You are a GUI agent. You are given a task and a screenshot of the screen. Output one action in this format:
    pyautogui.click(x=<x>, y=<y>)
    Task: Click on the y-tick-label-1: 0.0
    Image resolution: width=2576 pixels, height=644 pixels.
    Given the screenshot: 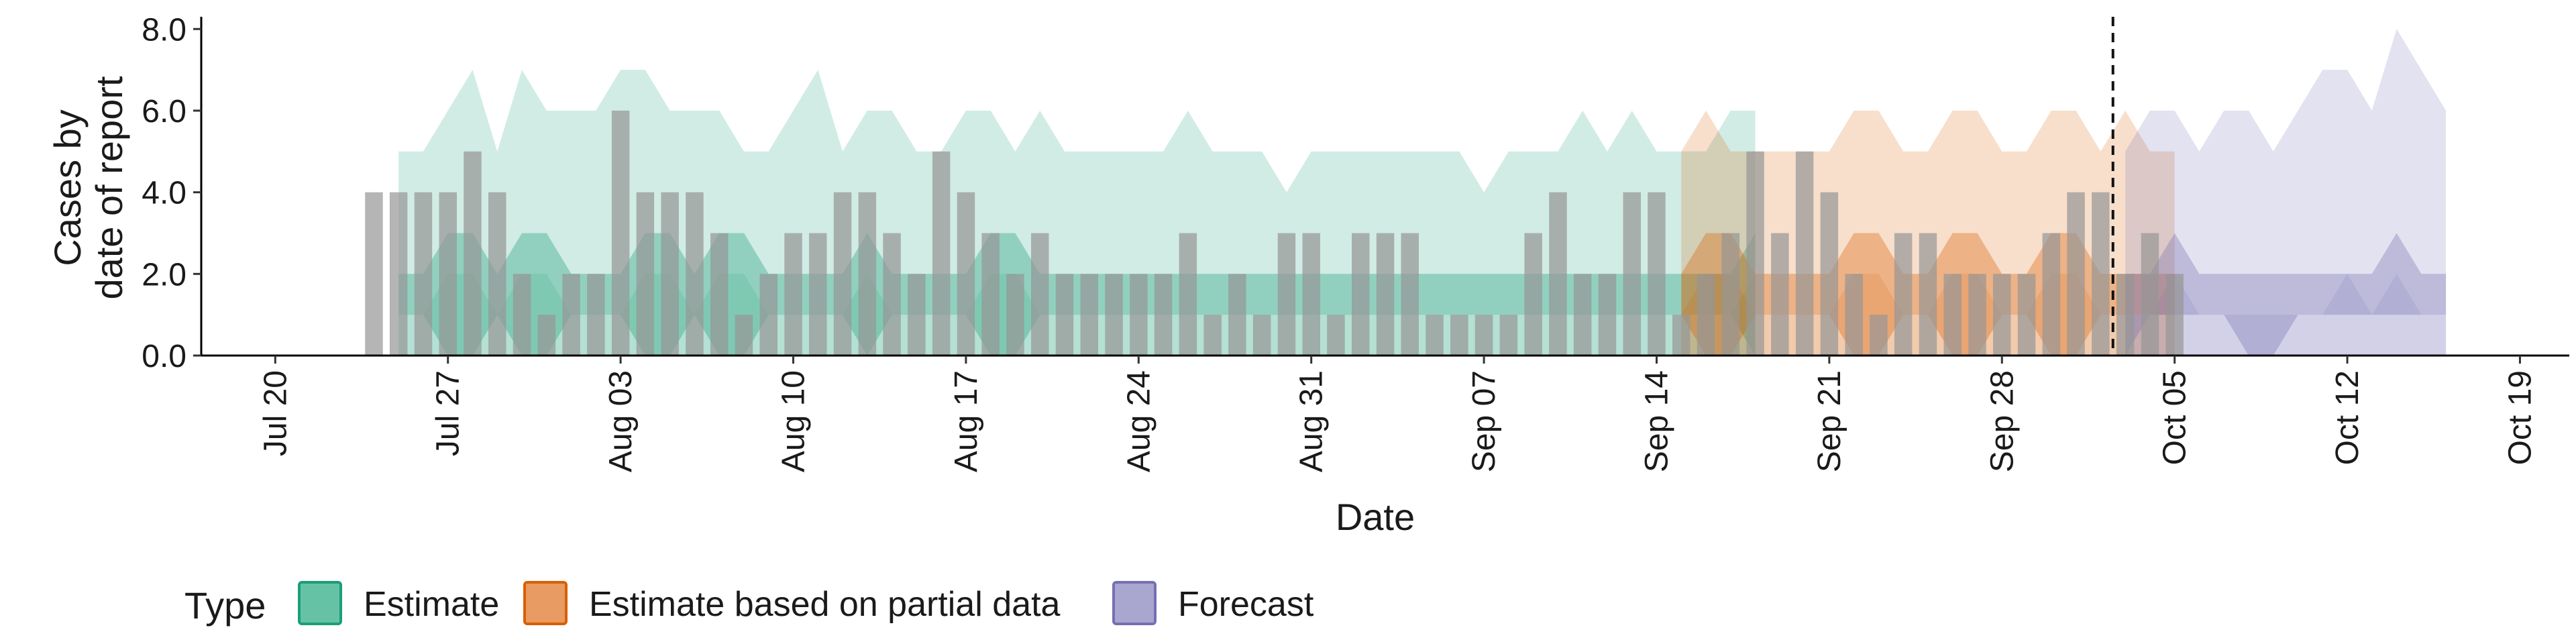 What is the action you would take?
    pyautogui.click(x=164, y=356)
    